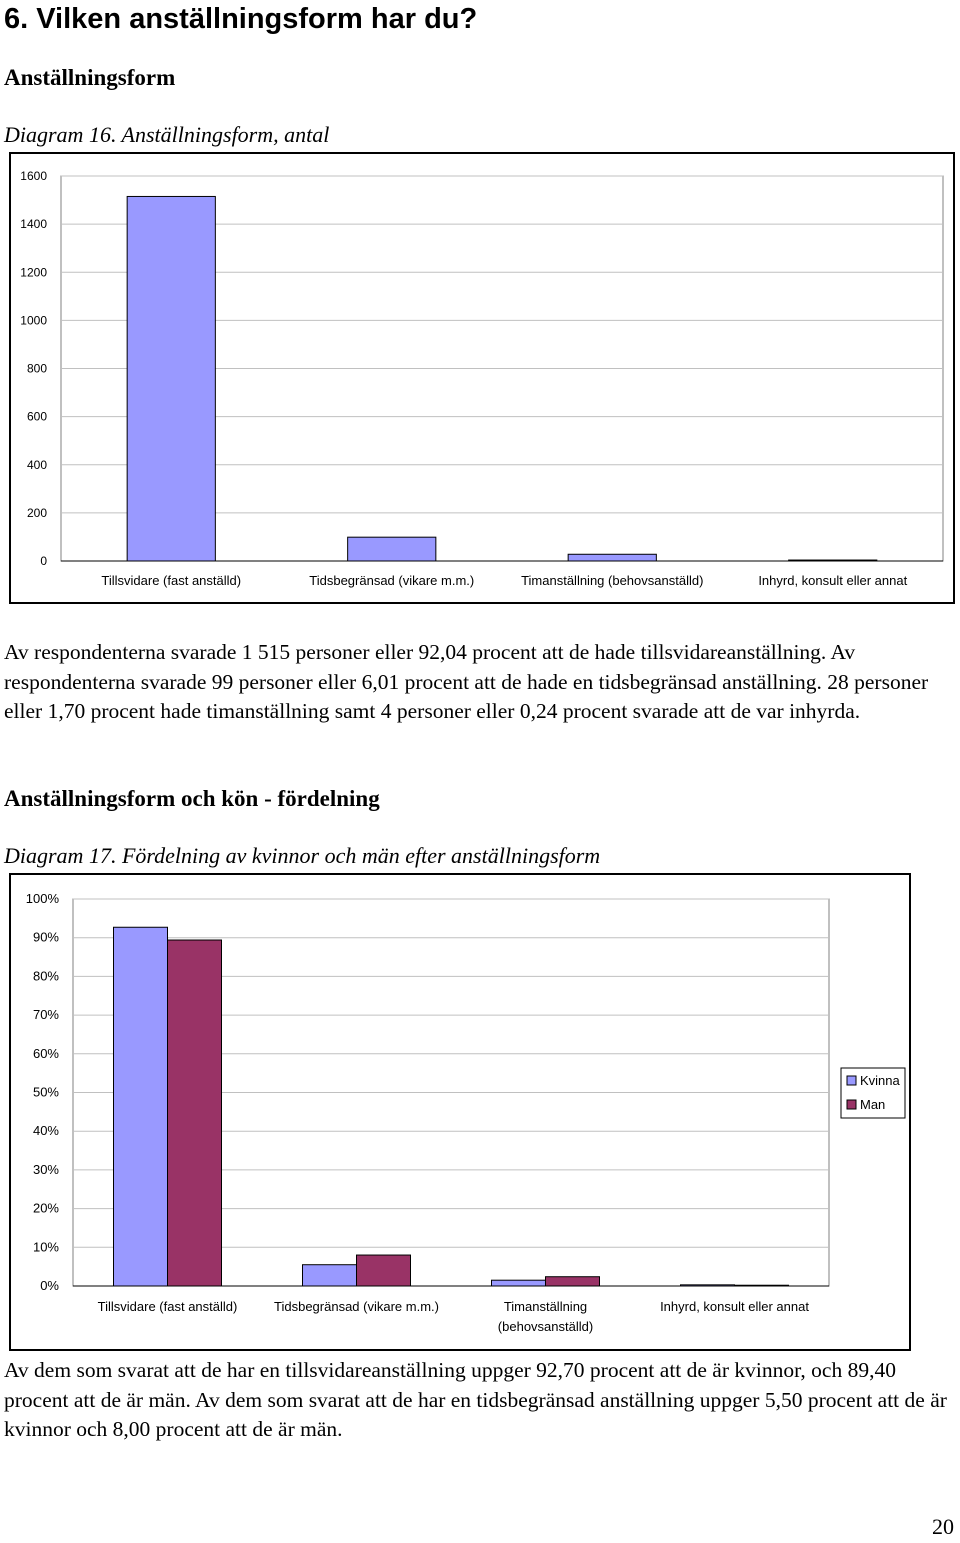 This screenshot has height=1543, width=960. I want to click on section-title-anstallningsform: Anställningsform, so click(90, 77).